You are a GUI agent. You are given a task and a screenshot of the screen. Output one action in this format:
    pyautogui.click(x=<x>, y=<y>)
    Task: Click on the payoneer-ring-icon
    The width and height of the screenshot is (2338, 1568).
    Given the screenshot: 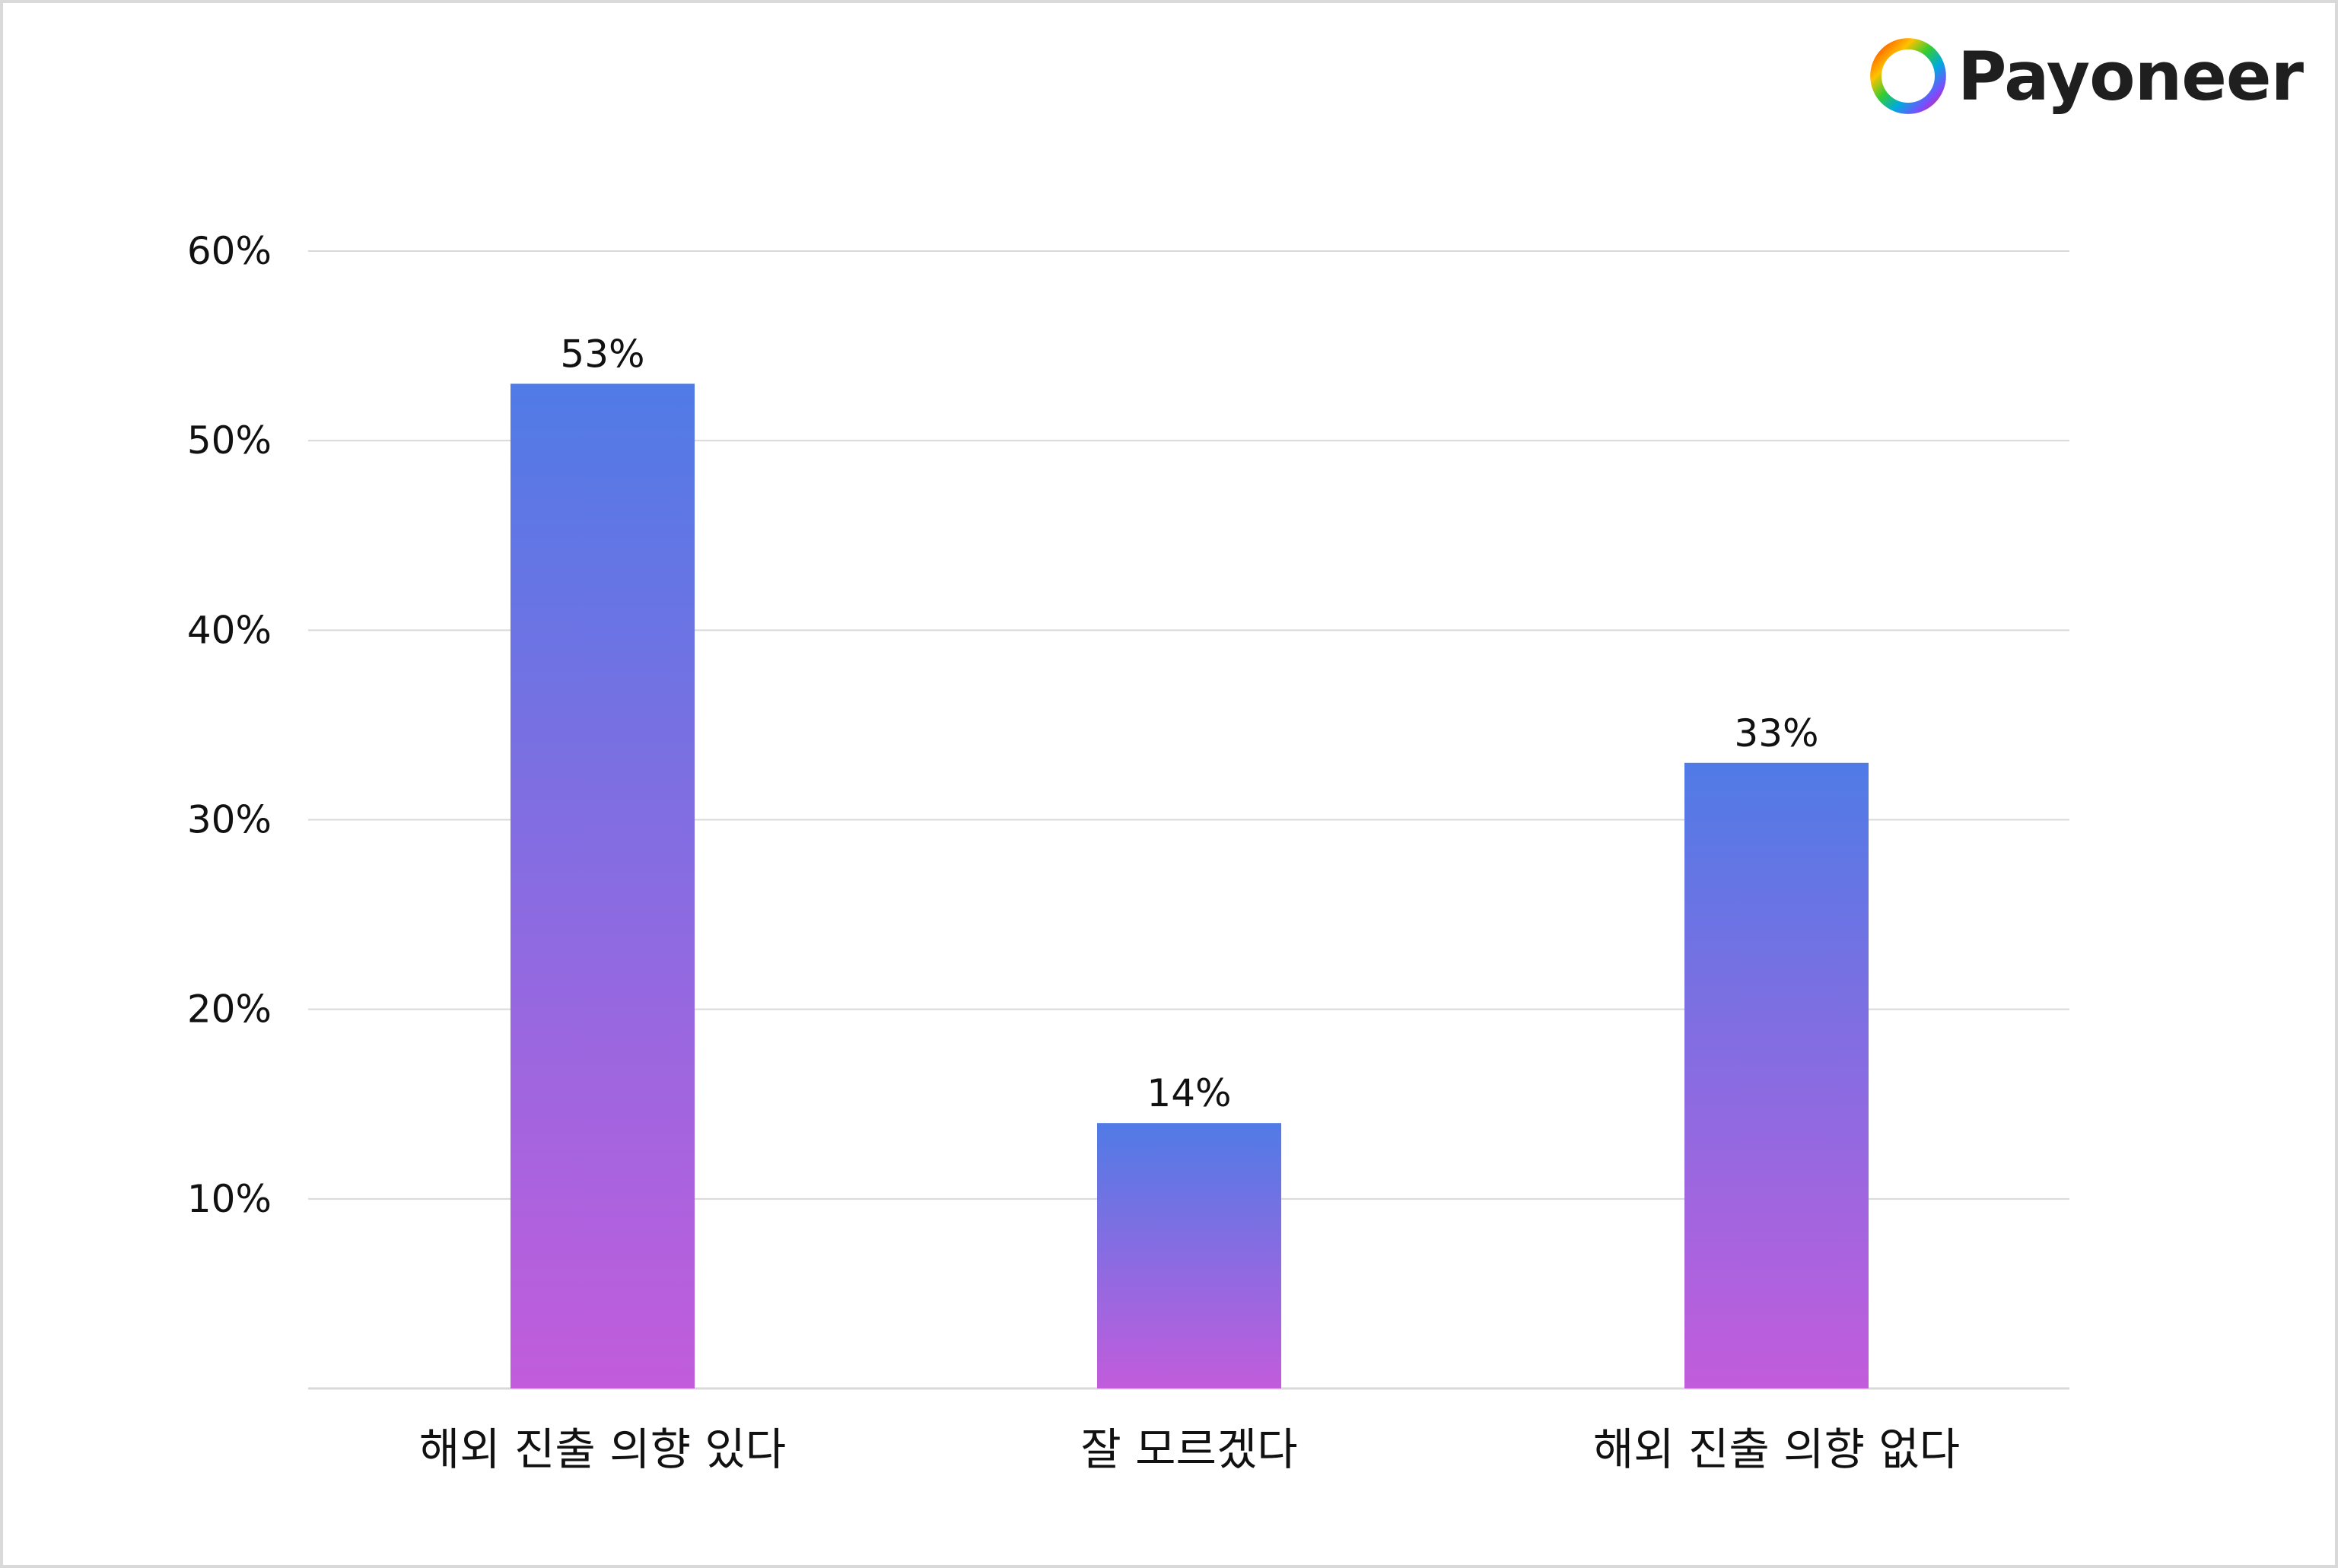 What is the action you would take?
    pyautogui.click(x=1908, y=76)
    